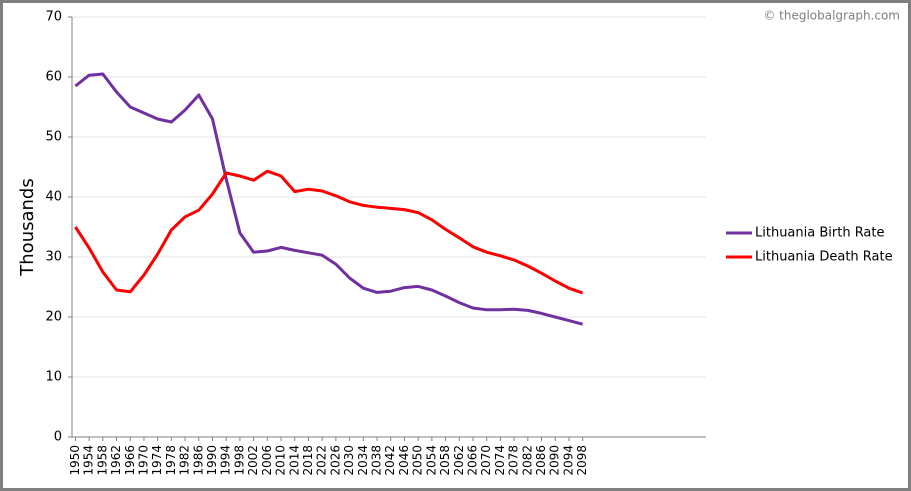 This screenshot has height=491, width=911. What do you see at coordinates (53, 77) in the screenshot?
I see `y-tick-label: 60` at bounding box center [53, 77].